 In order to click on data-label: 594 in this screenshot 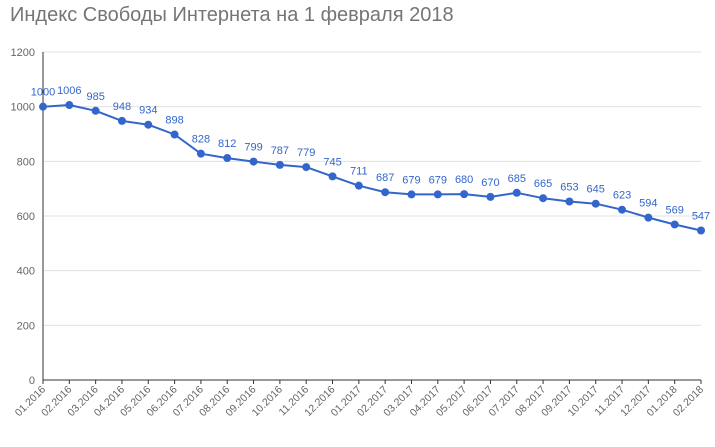, I will do `click(648, 204)`.